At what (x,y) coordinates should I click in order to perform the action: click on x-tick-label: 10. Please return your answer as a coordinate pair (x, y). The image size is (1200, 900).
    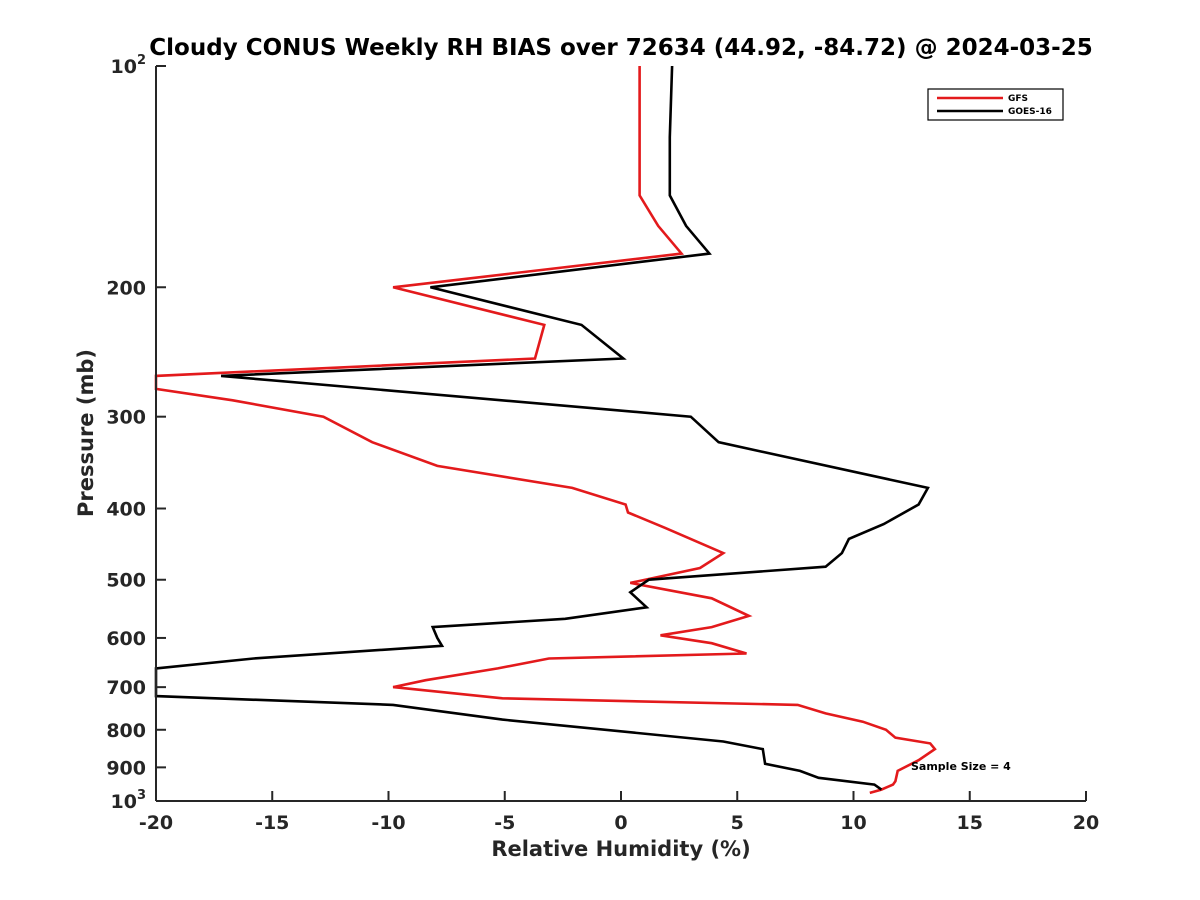
    Looking at the image, I should click on (853, 823).